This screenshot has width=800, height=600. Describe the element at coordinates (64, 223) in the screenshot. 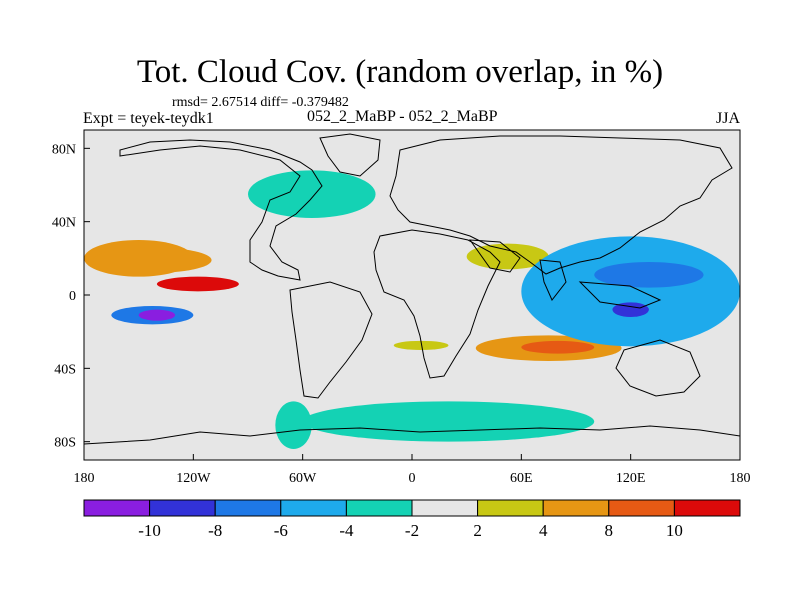

I see `y-tick-label: 40N` at that location.